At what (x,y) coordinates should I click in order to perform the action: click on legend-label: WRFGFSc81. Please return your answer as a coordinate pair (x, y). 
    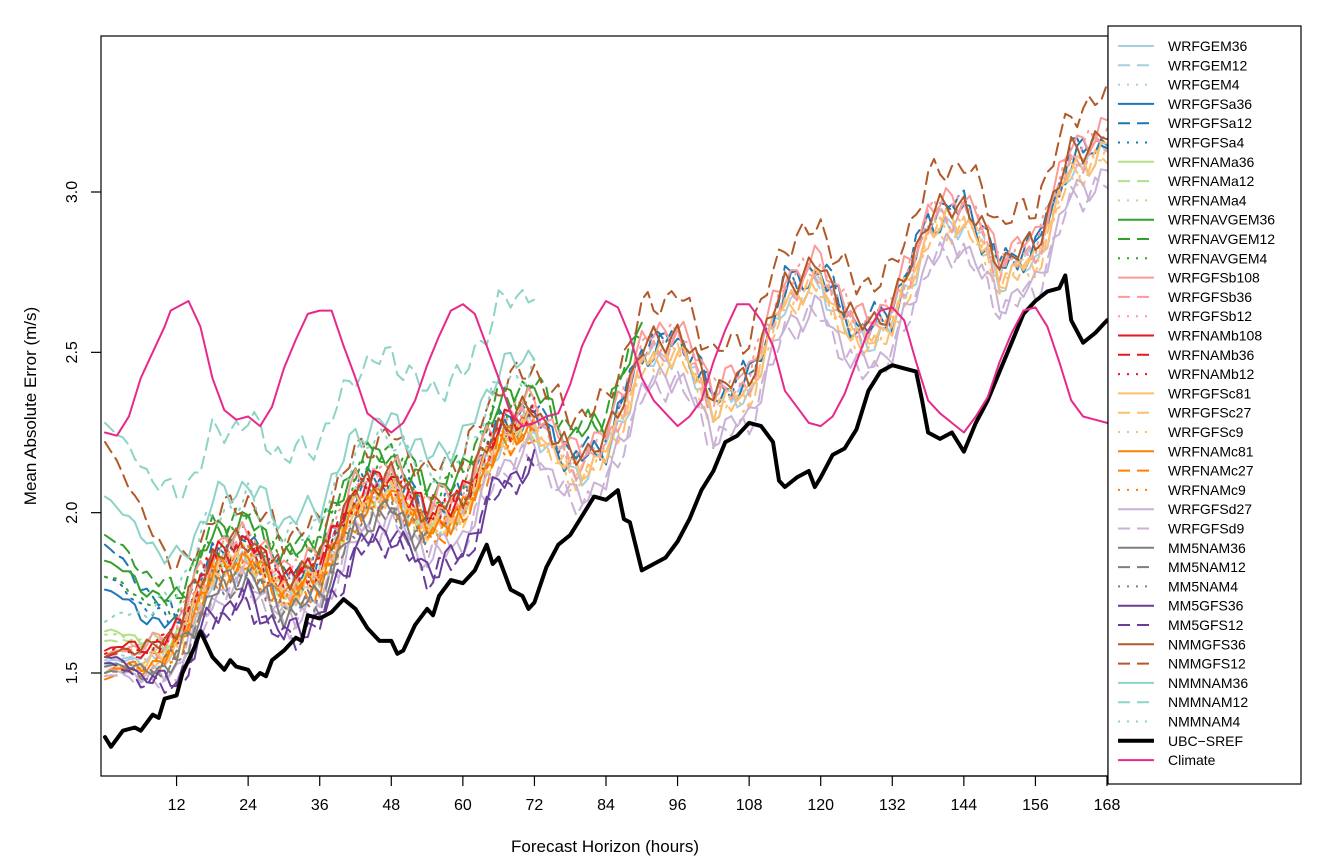
    Looking at the image, I should click on (1209, 393).